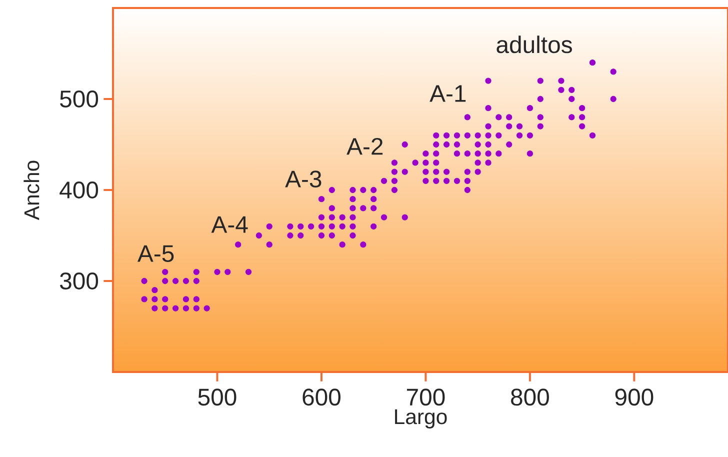 The height and width of the screenshot is (457, 728). What do you see at coordinates (303, 179) in the screenshot?
I see `annotation: A-3` at bounding box center [303, 179].